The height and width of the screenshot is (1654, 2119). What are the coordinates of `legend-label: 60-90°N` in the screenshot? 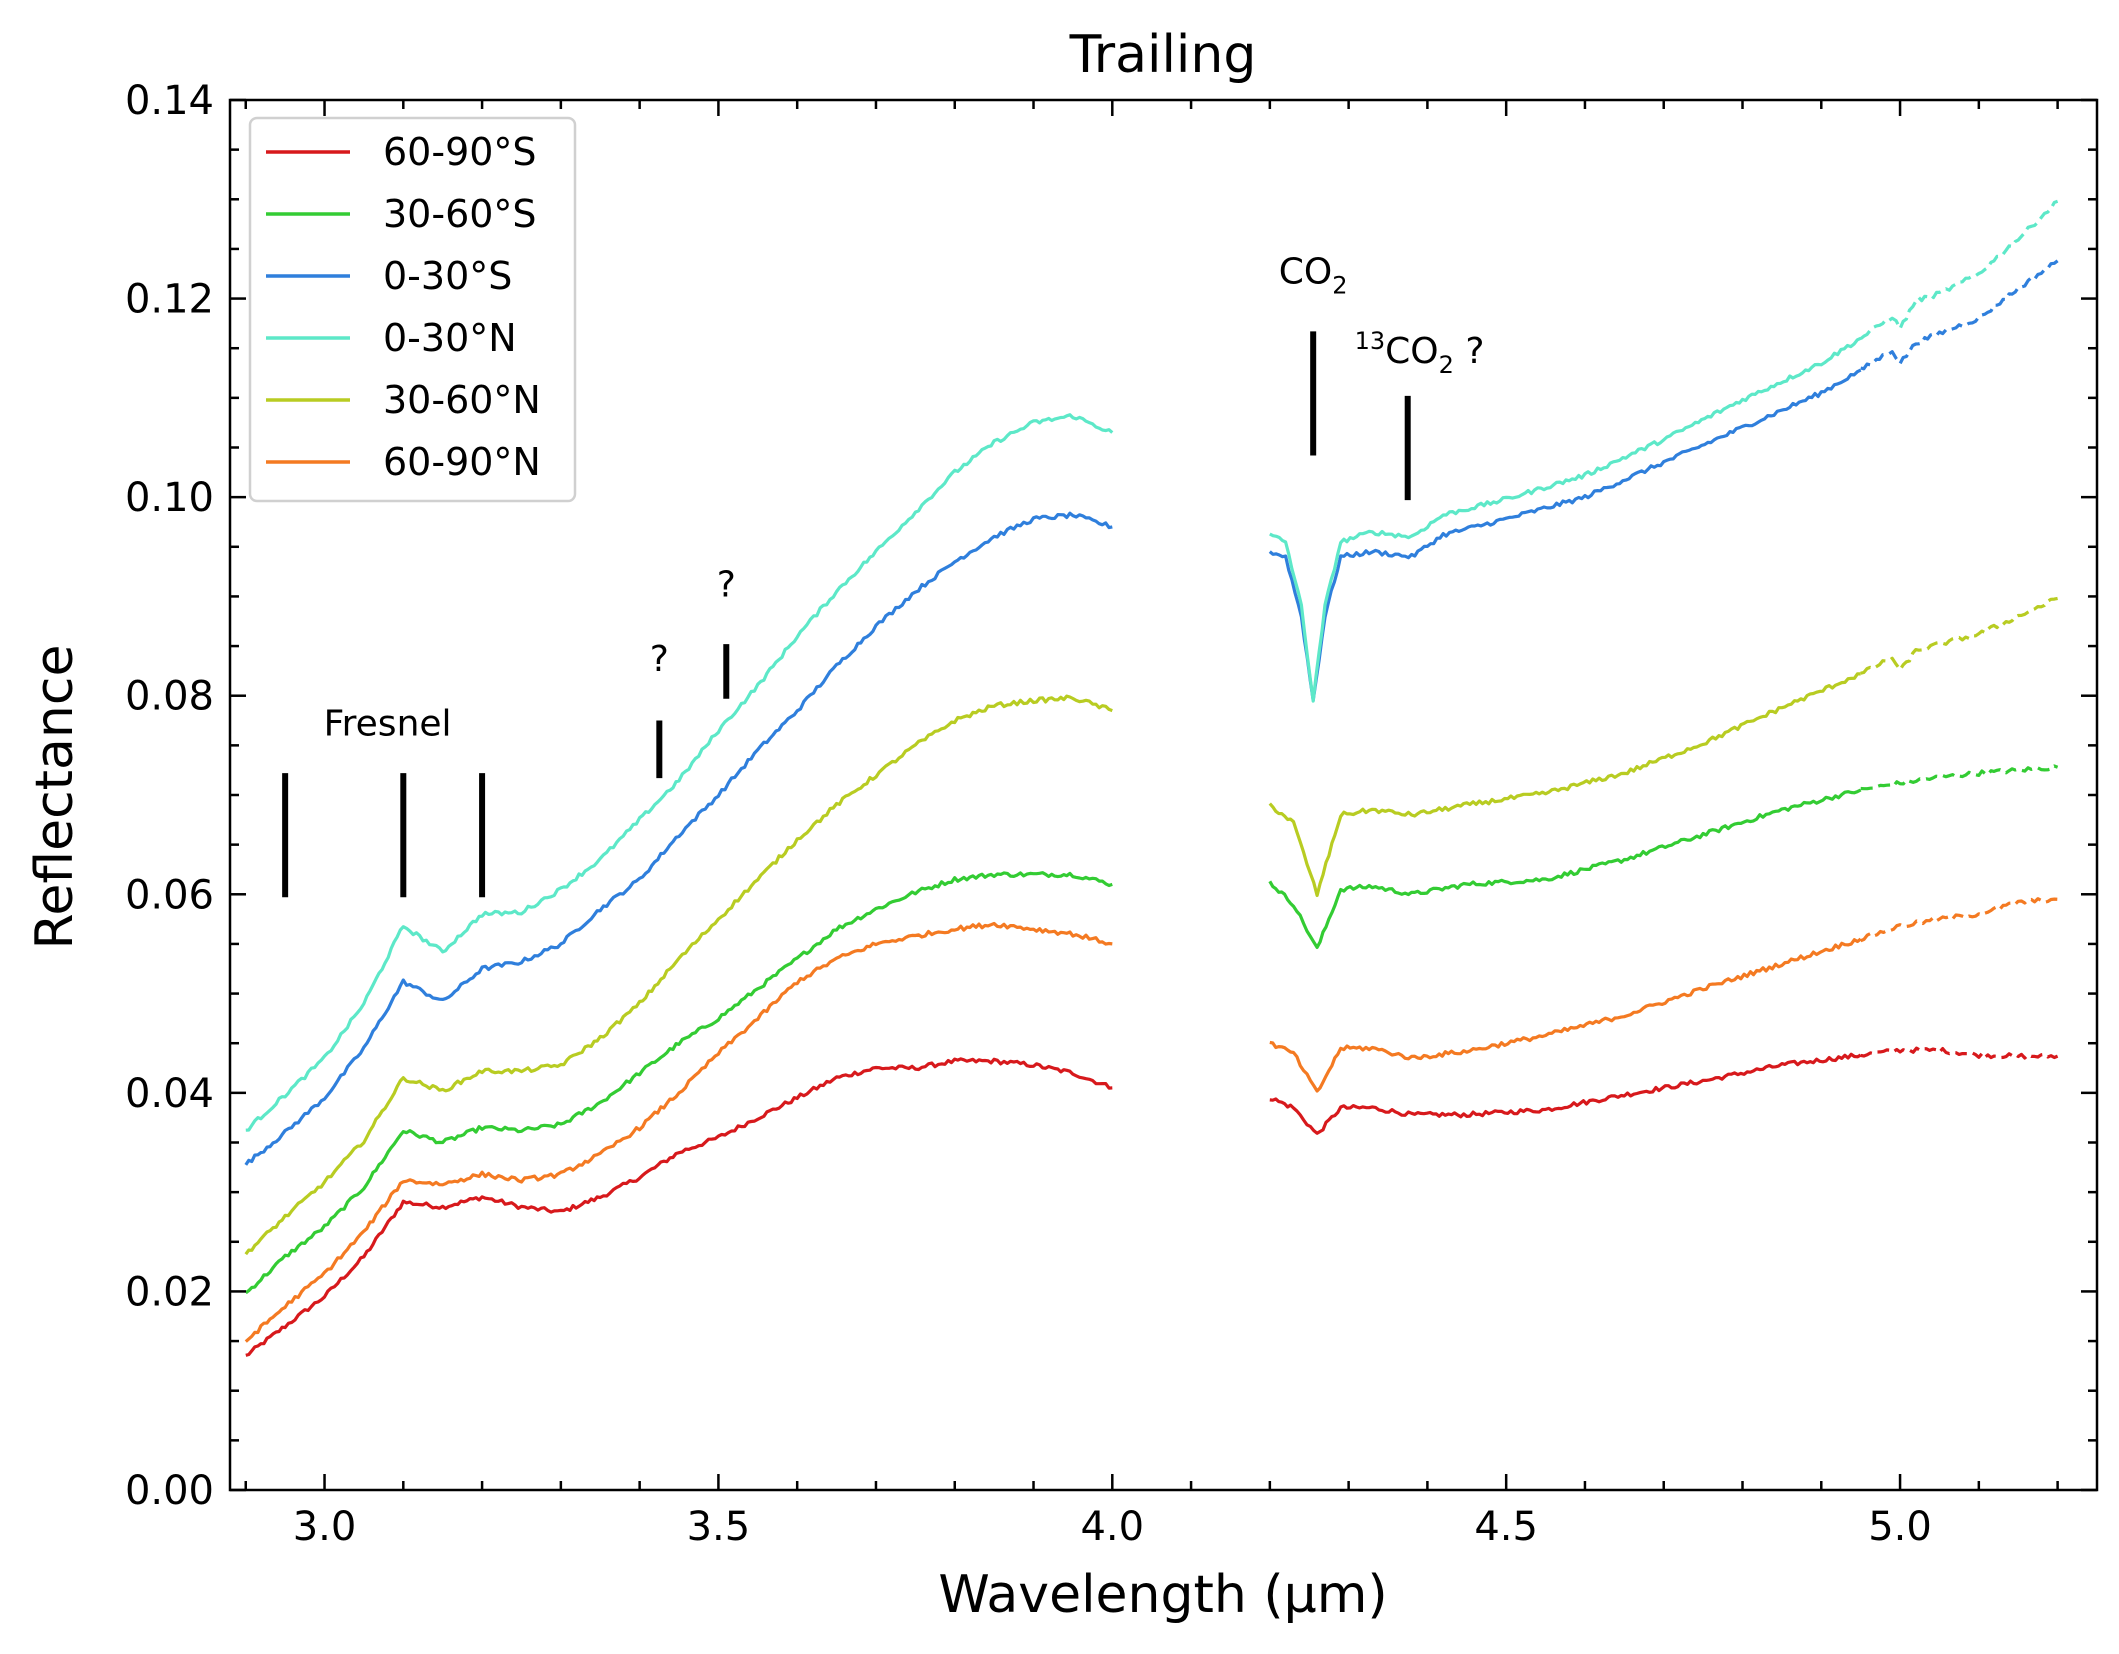 It's located at (462, 462).